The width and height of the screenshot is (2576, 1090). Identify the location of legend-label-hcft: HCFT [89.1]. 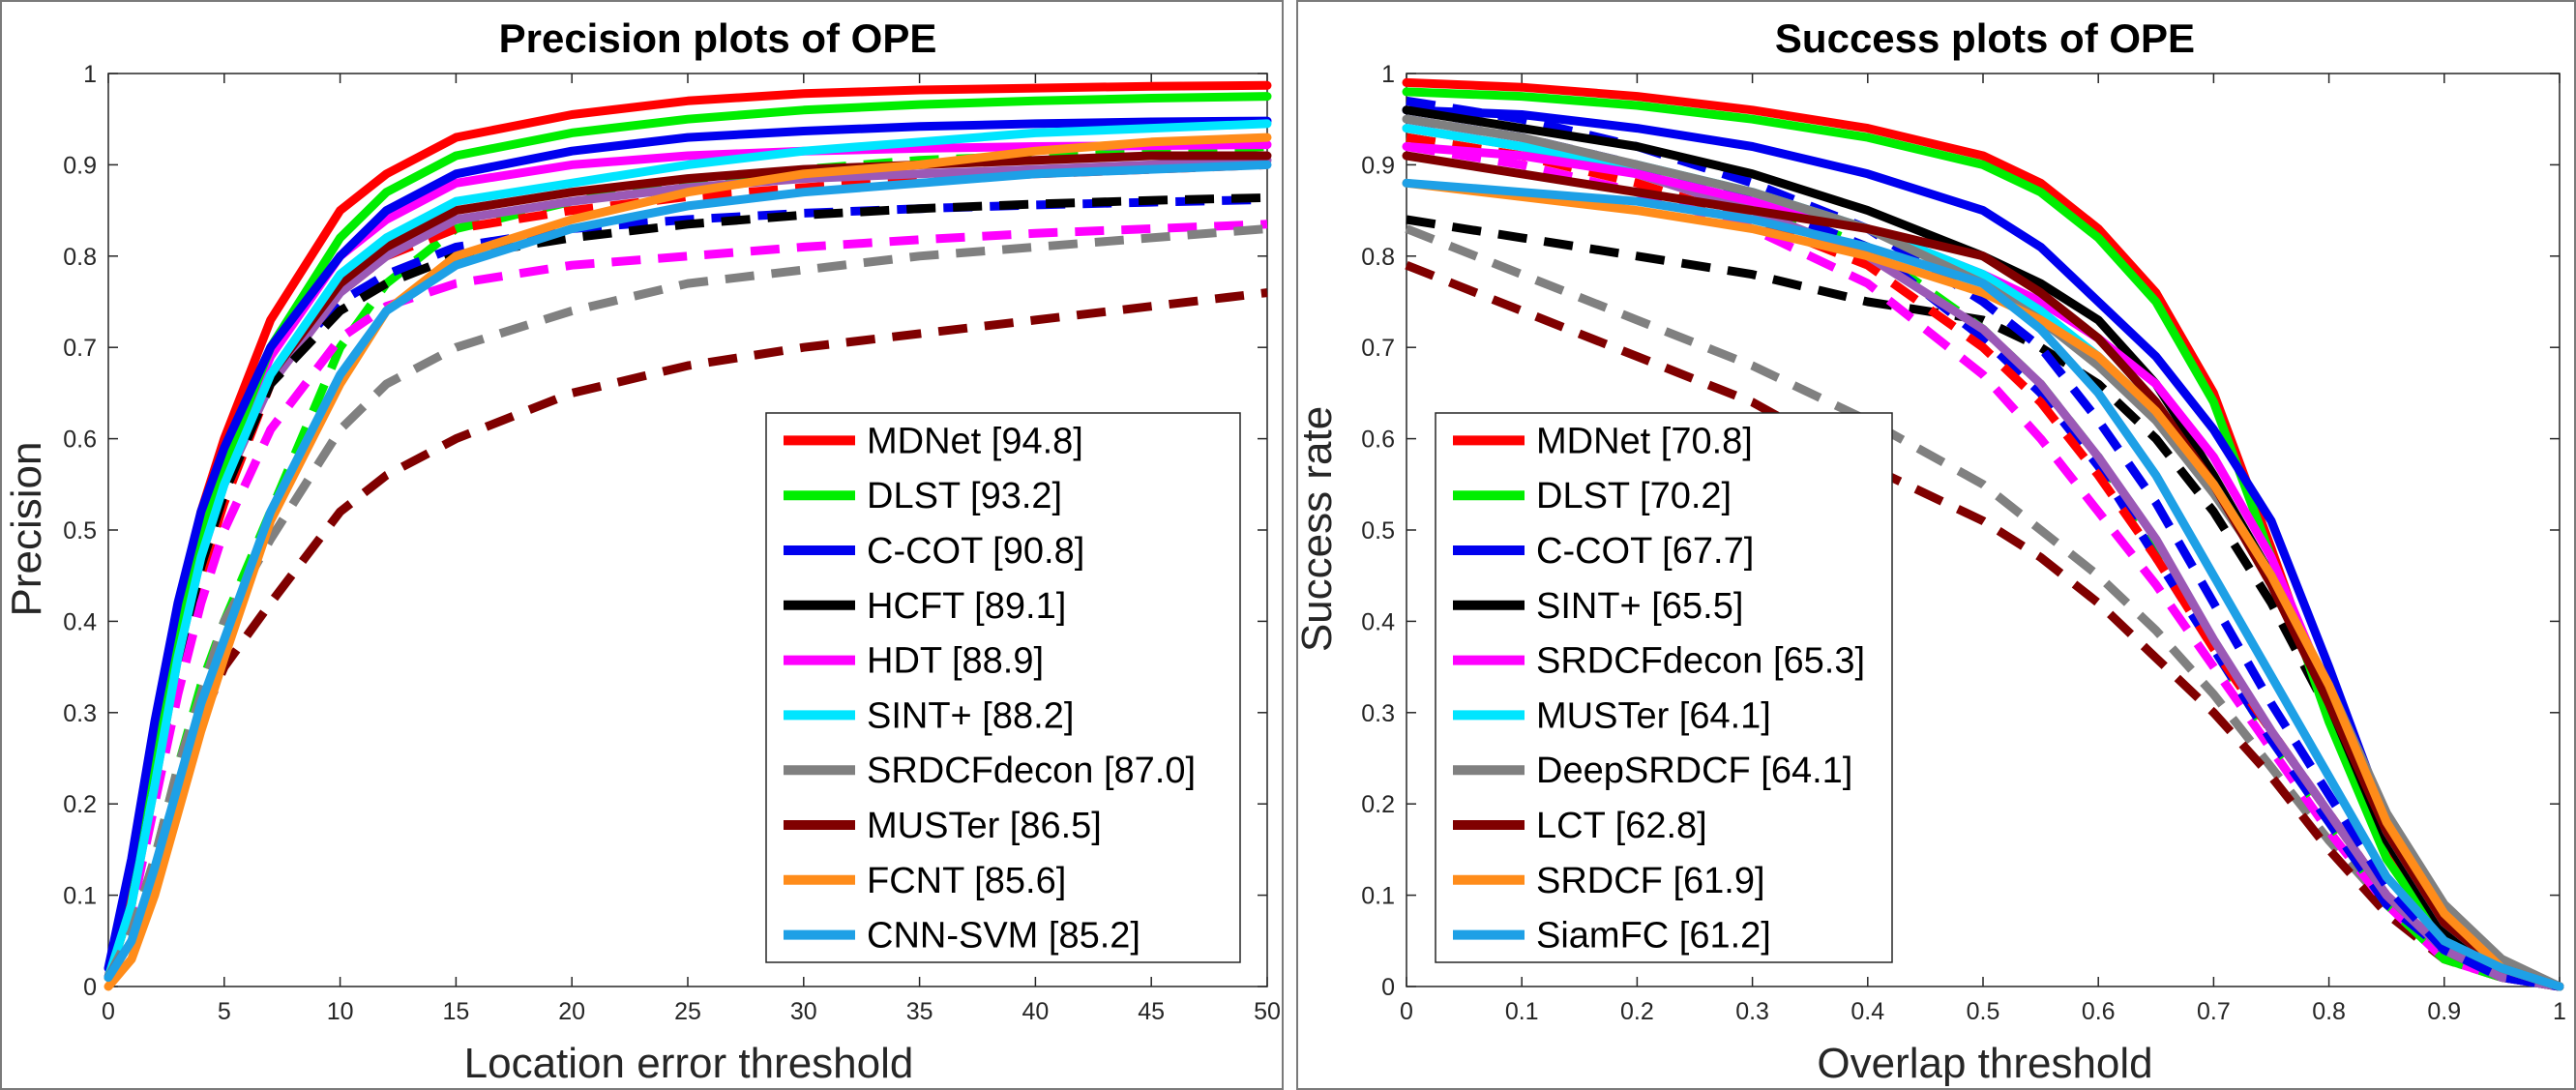
(966, 607).